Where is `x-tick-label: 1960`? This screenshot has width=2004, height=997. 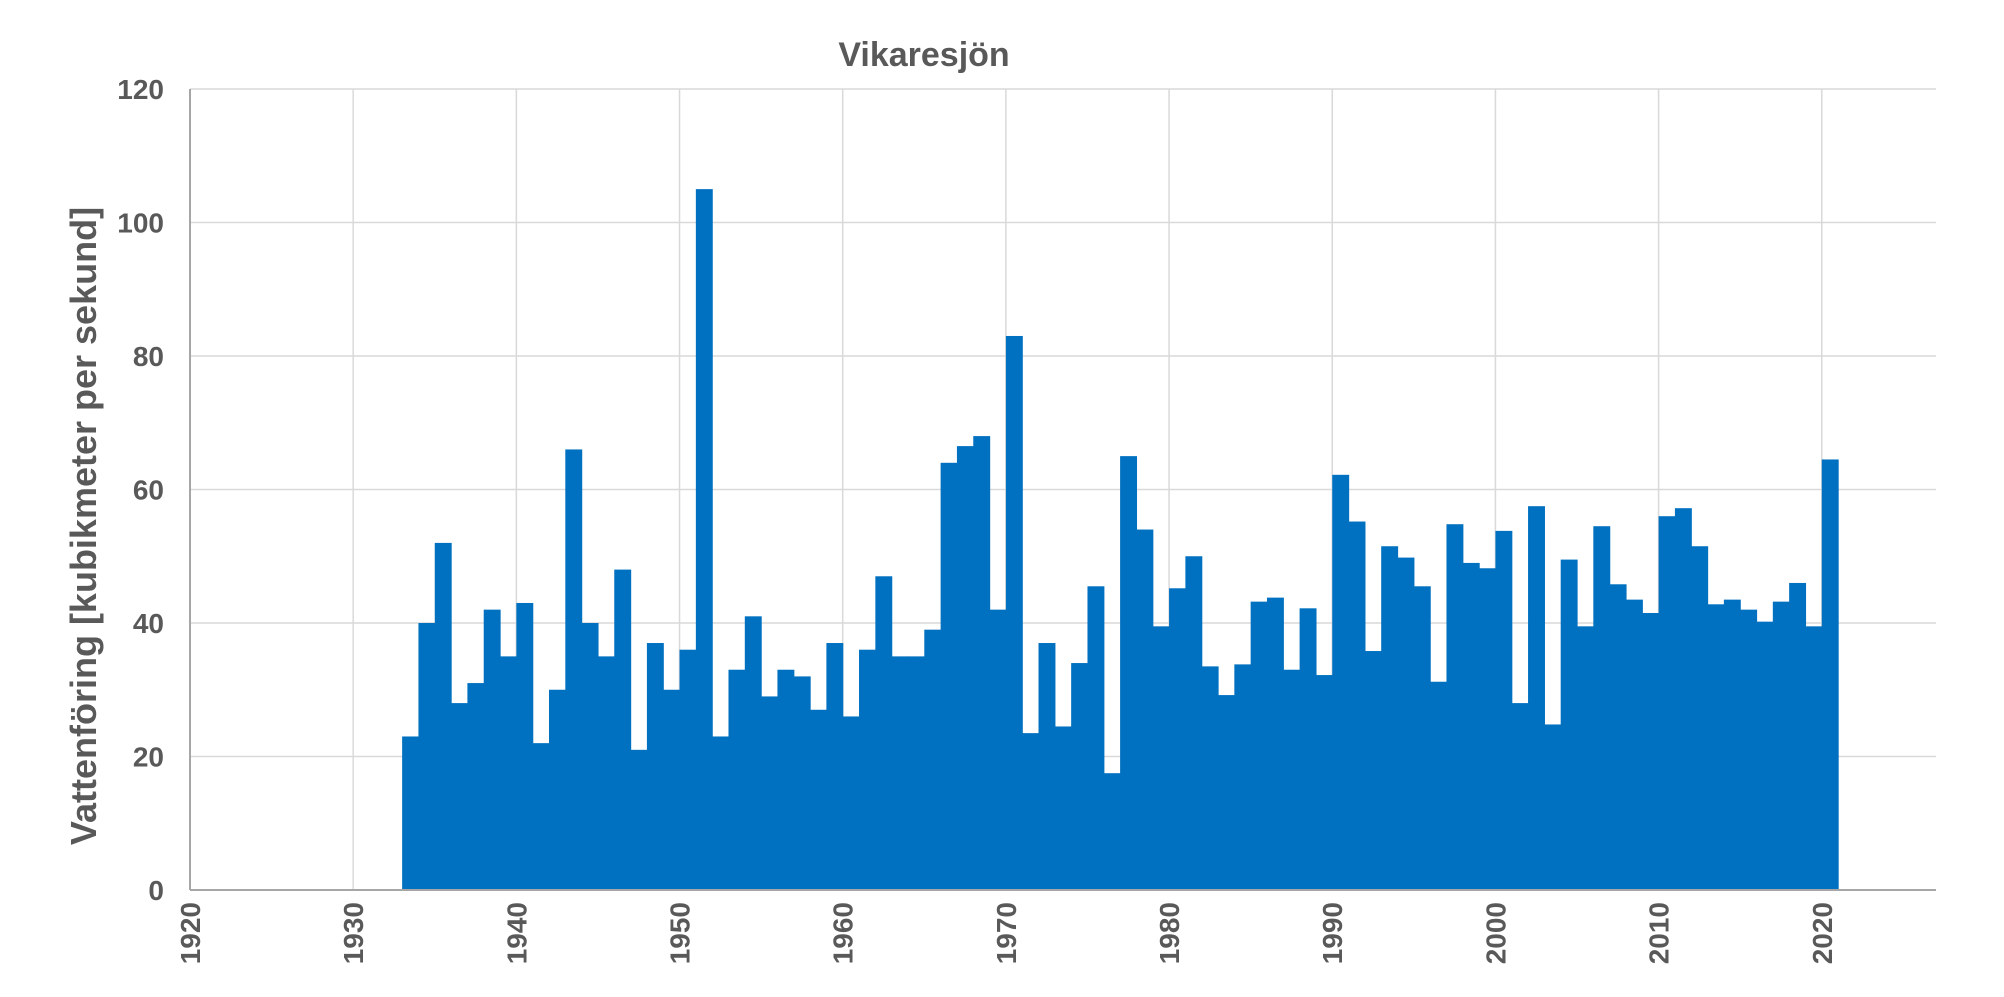
x-tick-label: 1960 is located at coordinates (843, 933).